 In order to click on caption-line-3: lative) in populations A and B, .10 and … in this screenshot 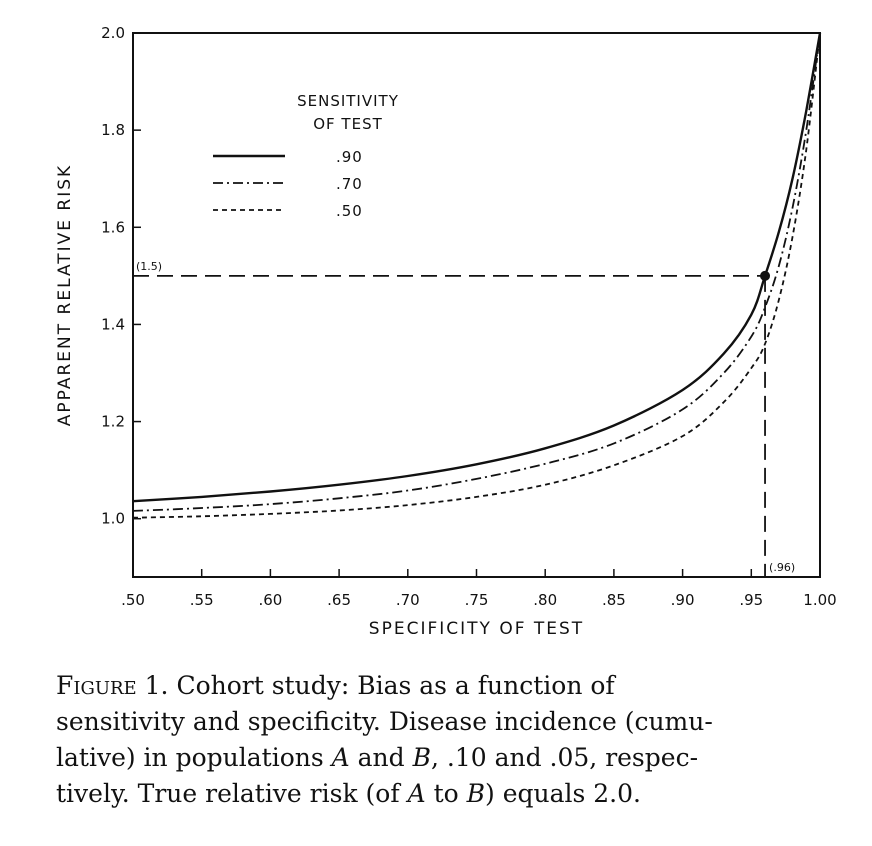, I will do `click(451, 758)`.